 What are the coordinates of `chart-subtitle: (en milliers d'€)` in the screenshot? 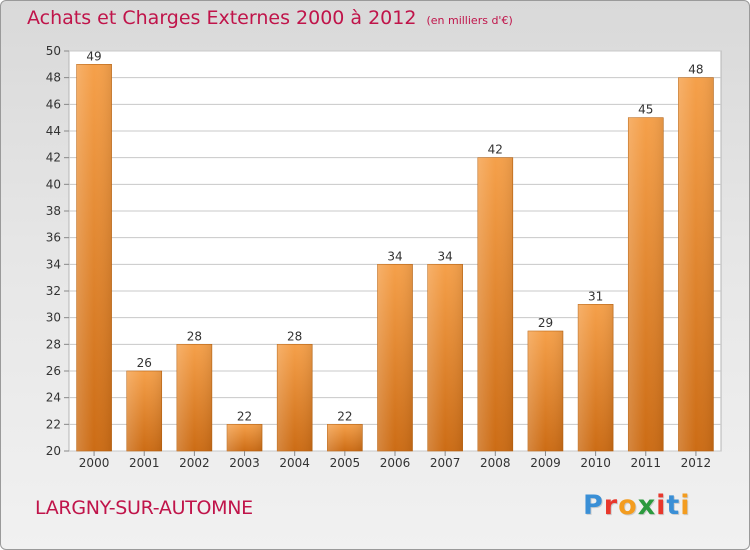 It's located at (469, 20).